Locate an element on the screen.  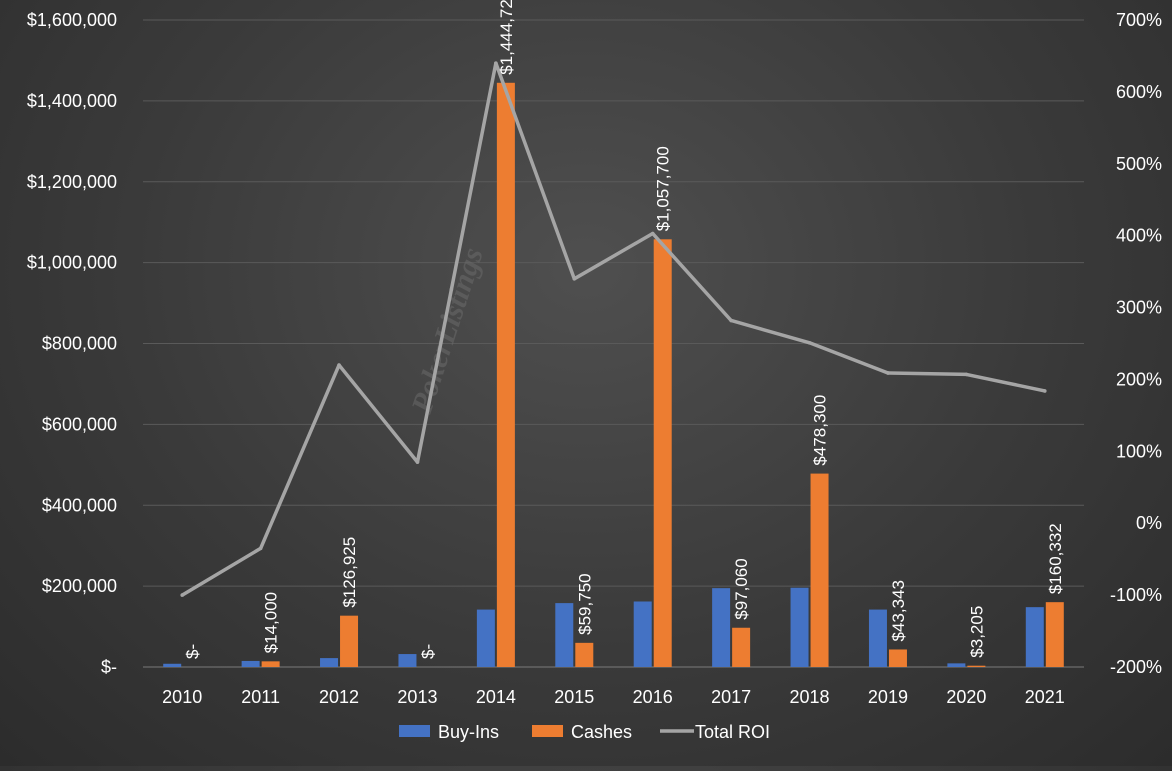
x-tick-label: 2012 is located at coordinates (339, 697).